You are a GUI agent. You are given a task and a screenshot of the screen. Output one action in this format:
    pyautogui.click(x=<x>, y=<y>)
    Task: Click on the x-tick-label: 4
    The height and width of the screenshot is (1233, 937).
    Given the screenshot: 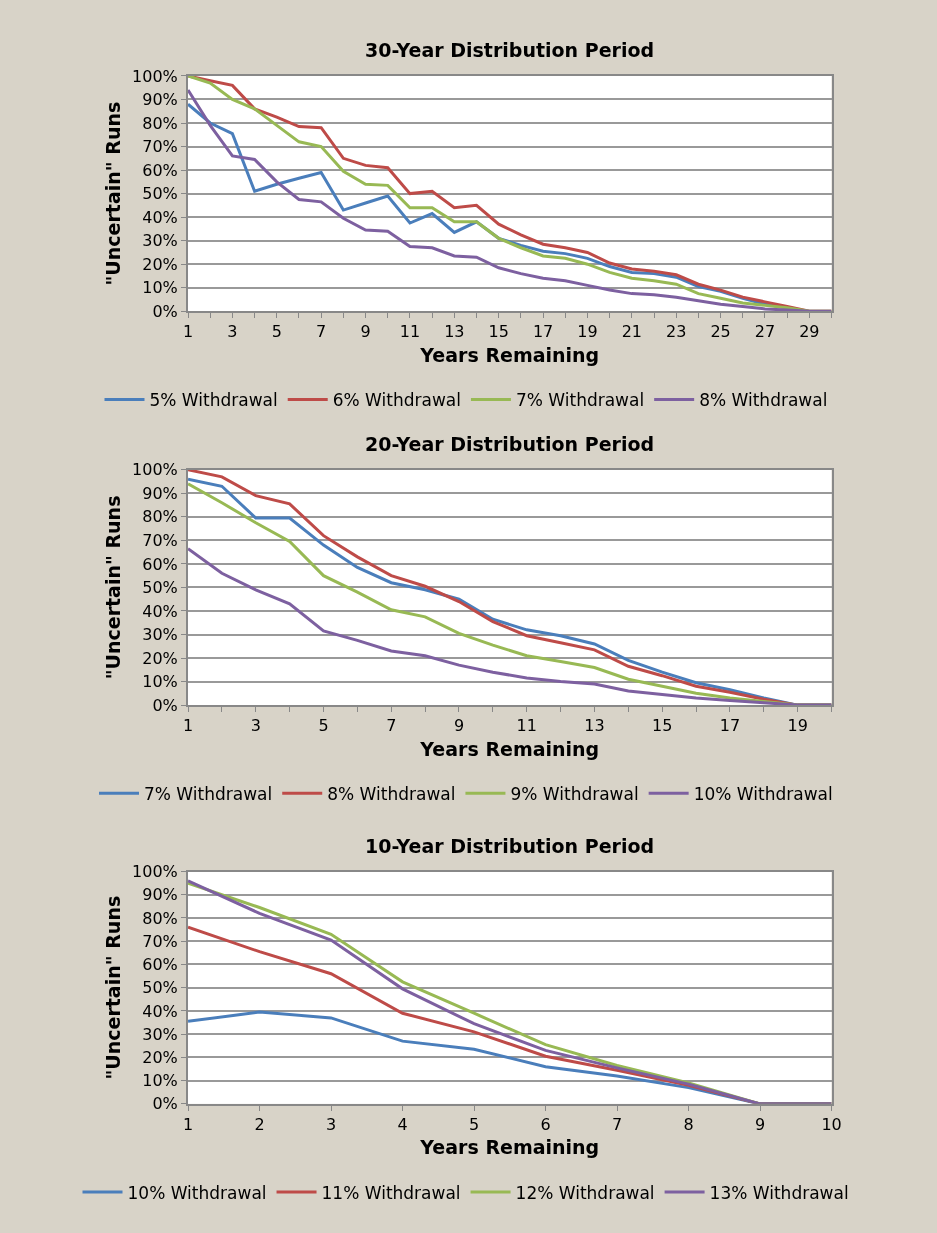 What is the action you would take?
    pyautogui.click(x=402, y=1125)
    